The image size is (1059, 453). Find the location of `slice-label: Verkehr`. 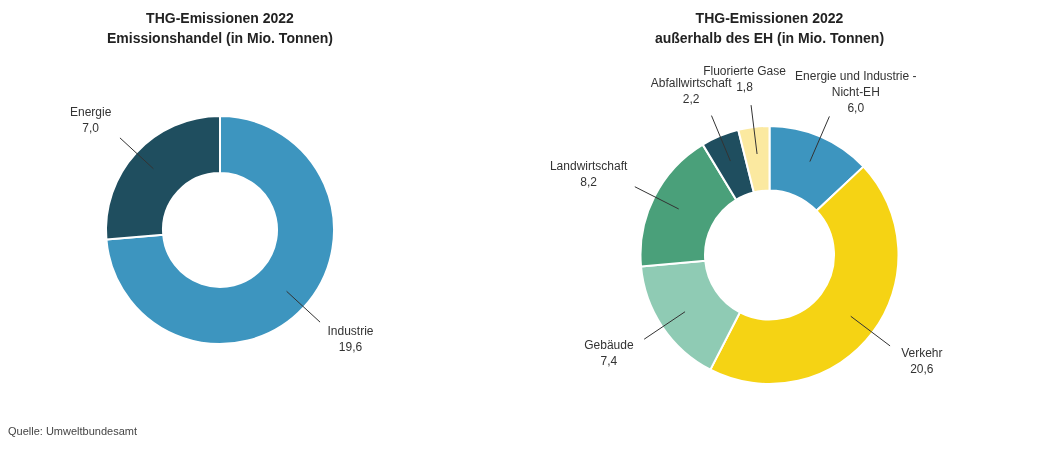

slice-label: Verkehr is located at coordinates (922, 352).